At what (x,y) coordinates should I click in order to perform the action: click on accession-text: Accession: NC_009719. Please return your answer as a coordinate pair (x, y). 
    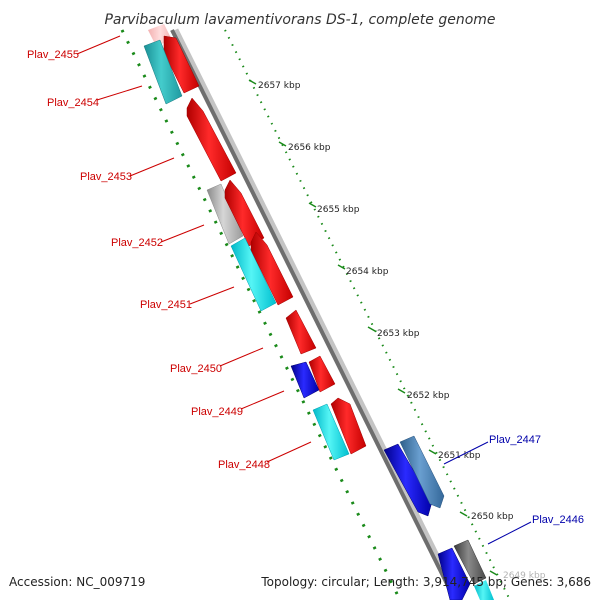
    Looking at the image, I should click on (77, 582).